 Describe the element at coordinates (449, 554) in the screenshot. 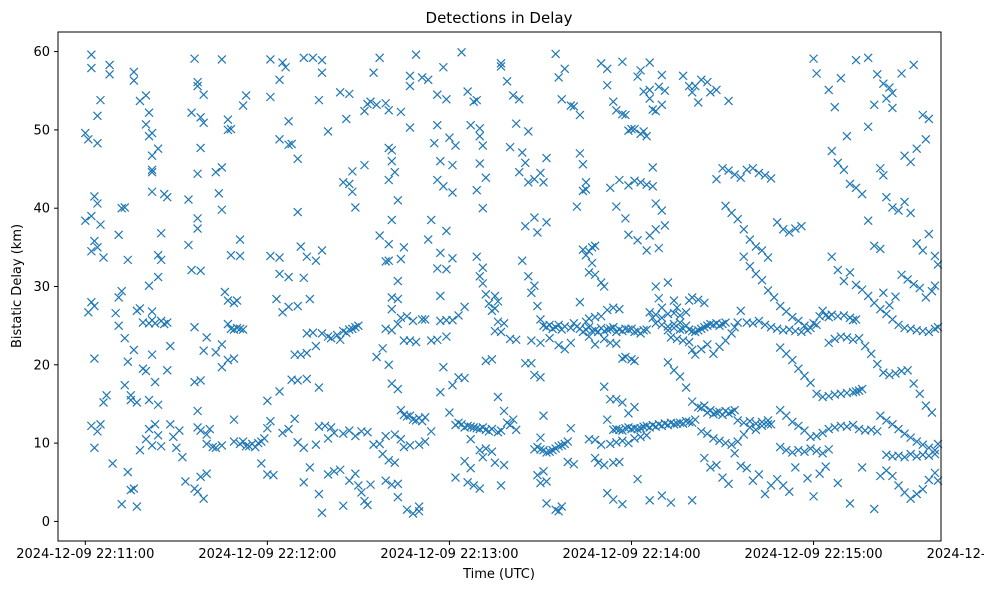

I see `x-tick-label: 2024-12-09 22:13:00` at that location.